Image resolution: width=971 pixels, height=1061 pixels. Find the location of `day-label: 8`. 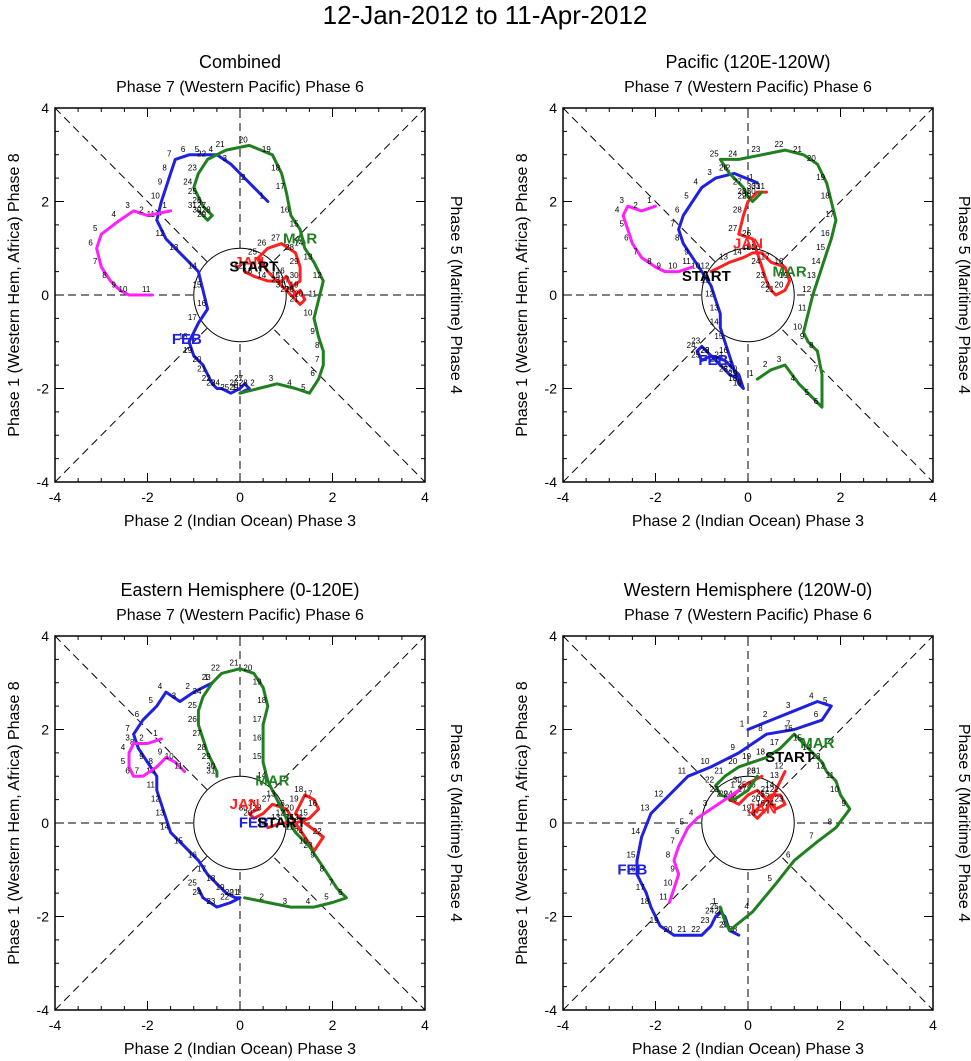

day-label: 8 is located at coordinates (760, 728).